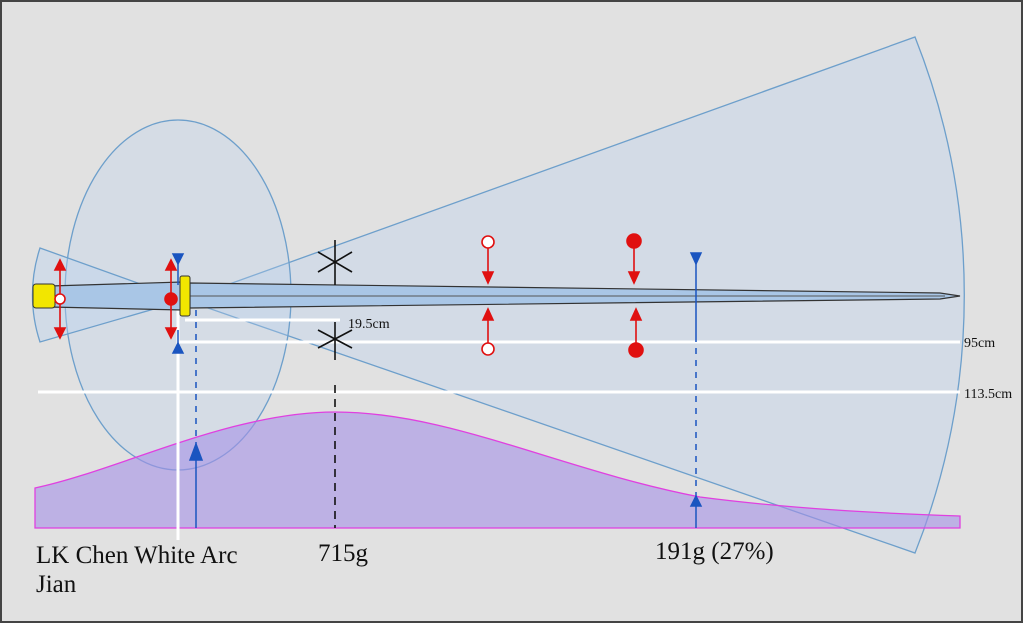  What do you see at coordinates (137, 555) in the screenshot?
I see `sword-name: LK Chen White Arc` at bounding box center [137, 555].